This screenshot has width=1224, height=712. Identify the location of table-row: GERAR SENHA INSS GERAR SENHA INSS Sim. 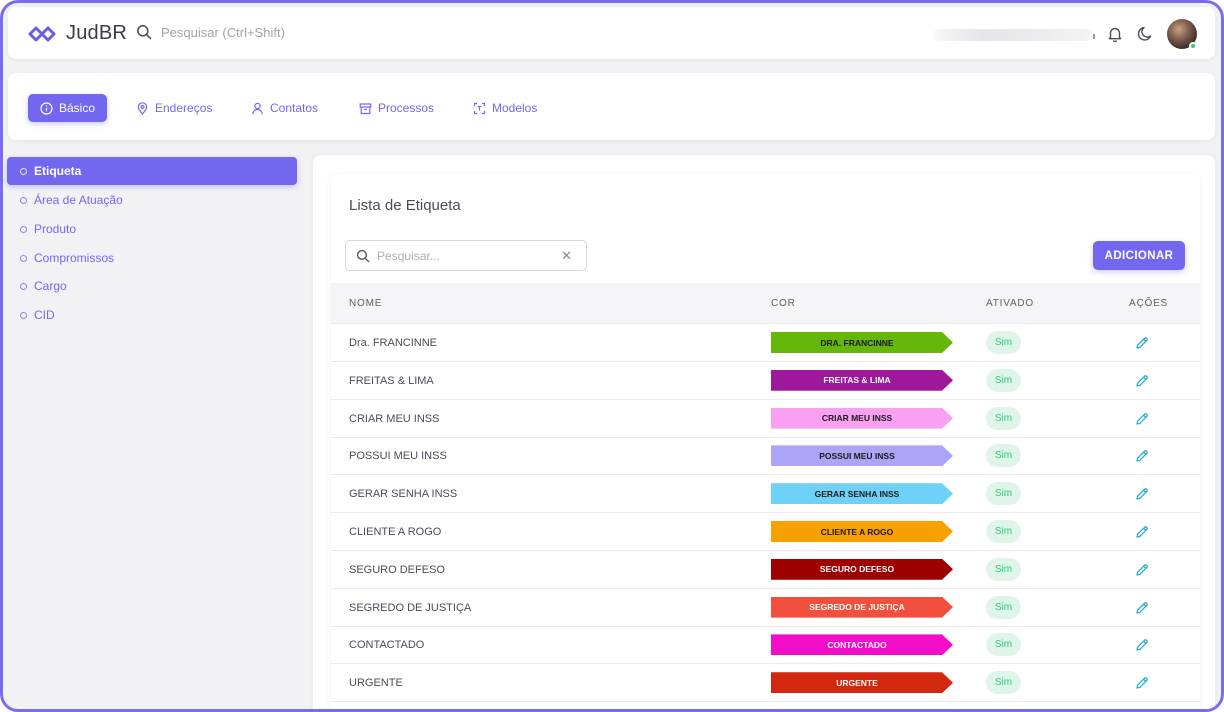
(765, 494).